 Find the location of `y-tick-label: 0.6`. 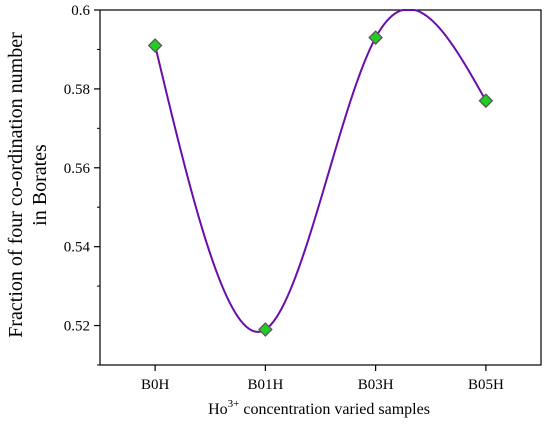

y-tick-label: 0.6 is located at coordinates (80, 11).